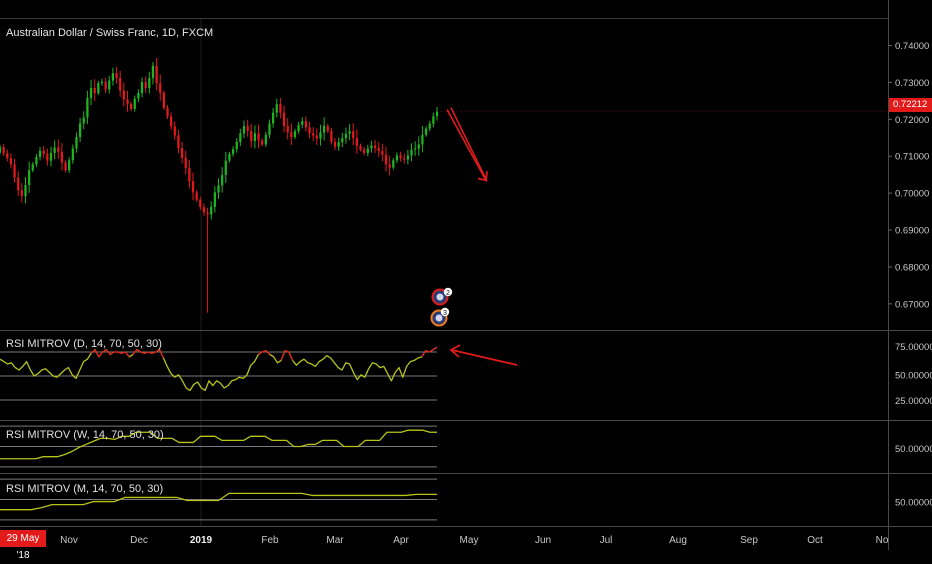 The height and width of the screenshot is (564, 932). I want to click on time-tick-label: Dec, so click(139, 540).